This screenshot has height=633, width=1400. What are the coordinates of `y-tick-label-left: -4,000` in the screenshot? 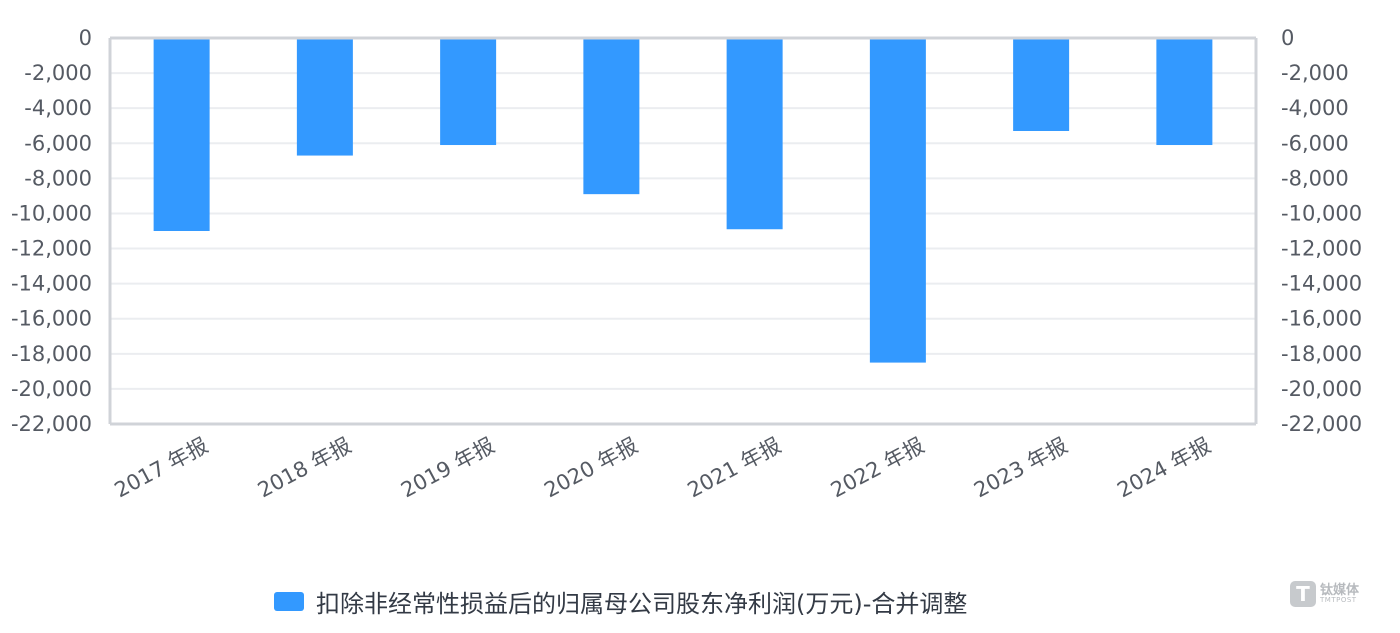 It's located at (58, 108).